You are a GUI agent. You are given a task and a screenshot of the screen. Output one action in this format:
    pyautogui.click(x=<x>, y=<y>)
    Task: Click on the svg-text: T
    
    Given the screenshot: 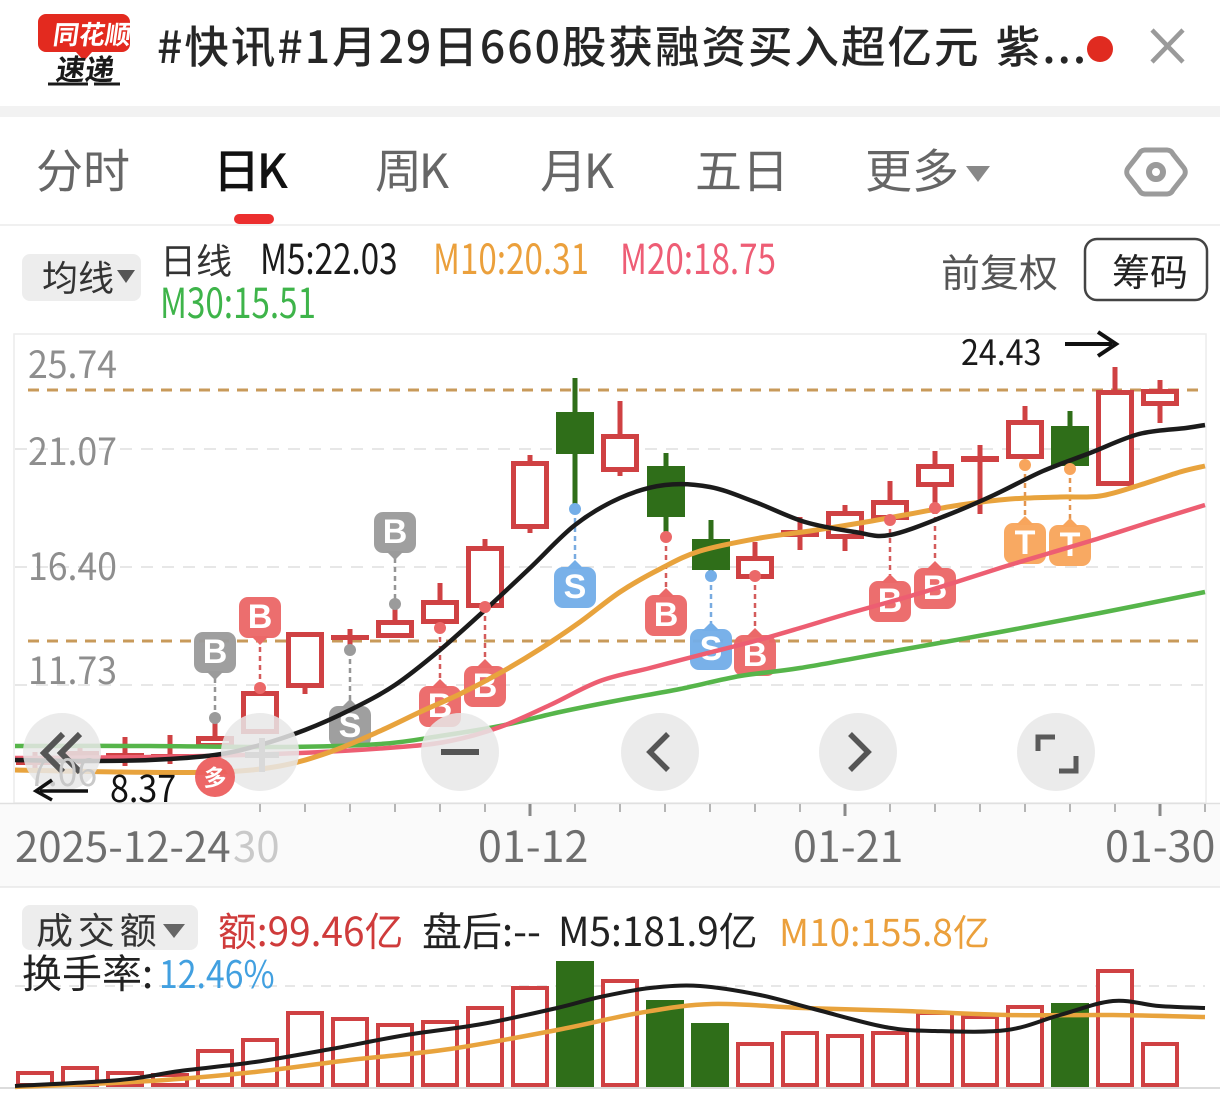 What is the action you would take?
    pyautogui.click(x=1025, y=543)
    